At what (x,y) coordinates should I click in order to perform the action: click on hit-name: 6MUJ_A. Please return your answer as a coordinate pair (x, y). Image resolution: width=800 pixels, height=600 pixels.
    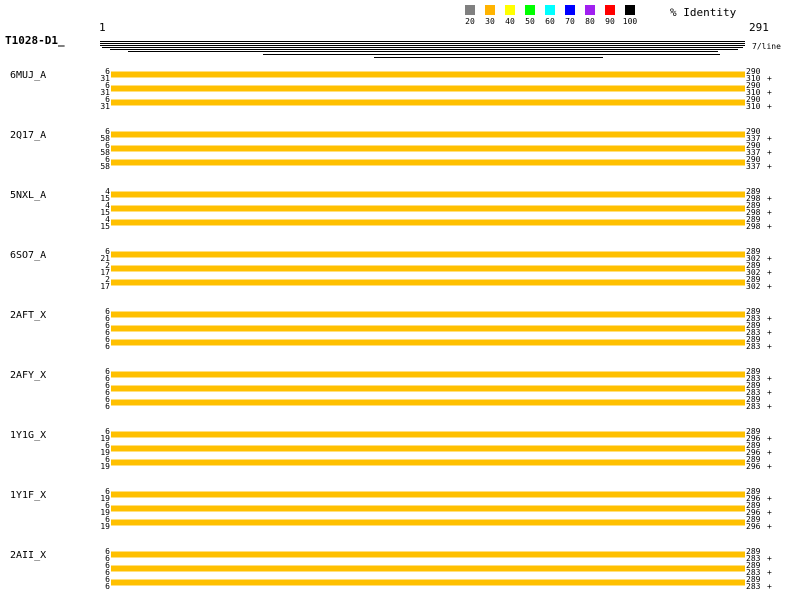
    Looking at the image, I should click on (28, 75).